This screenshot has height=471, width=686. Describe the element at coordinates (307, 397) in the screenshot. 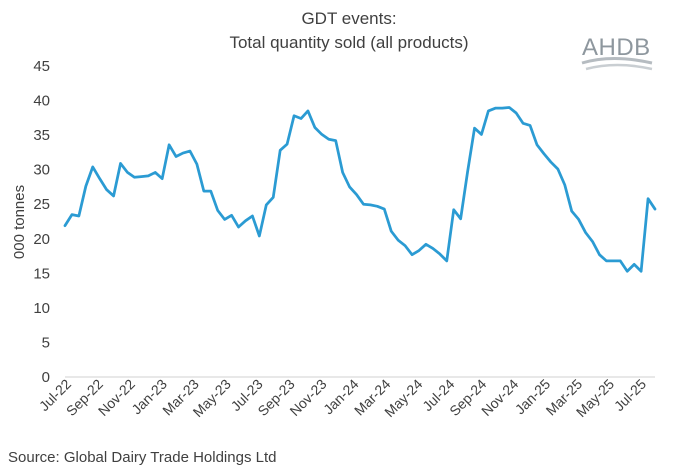

I see `x-tick-label: Nov-23` at that location.